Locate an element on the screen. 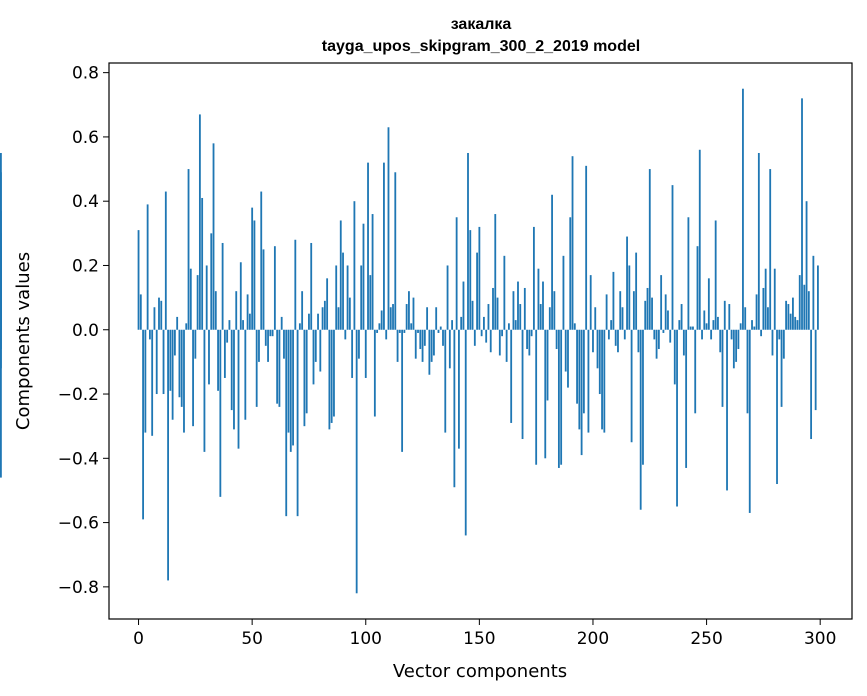 The width and height of the screenshot is (867, 696). x-tick-label: 50 is located at coordinates (252, 639).